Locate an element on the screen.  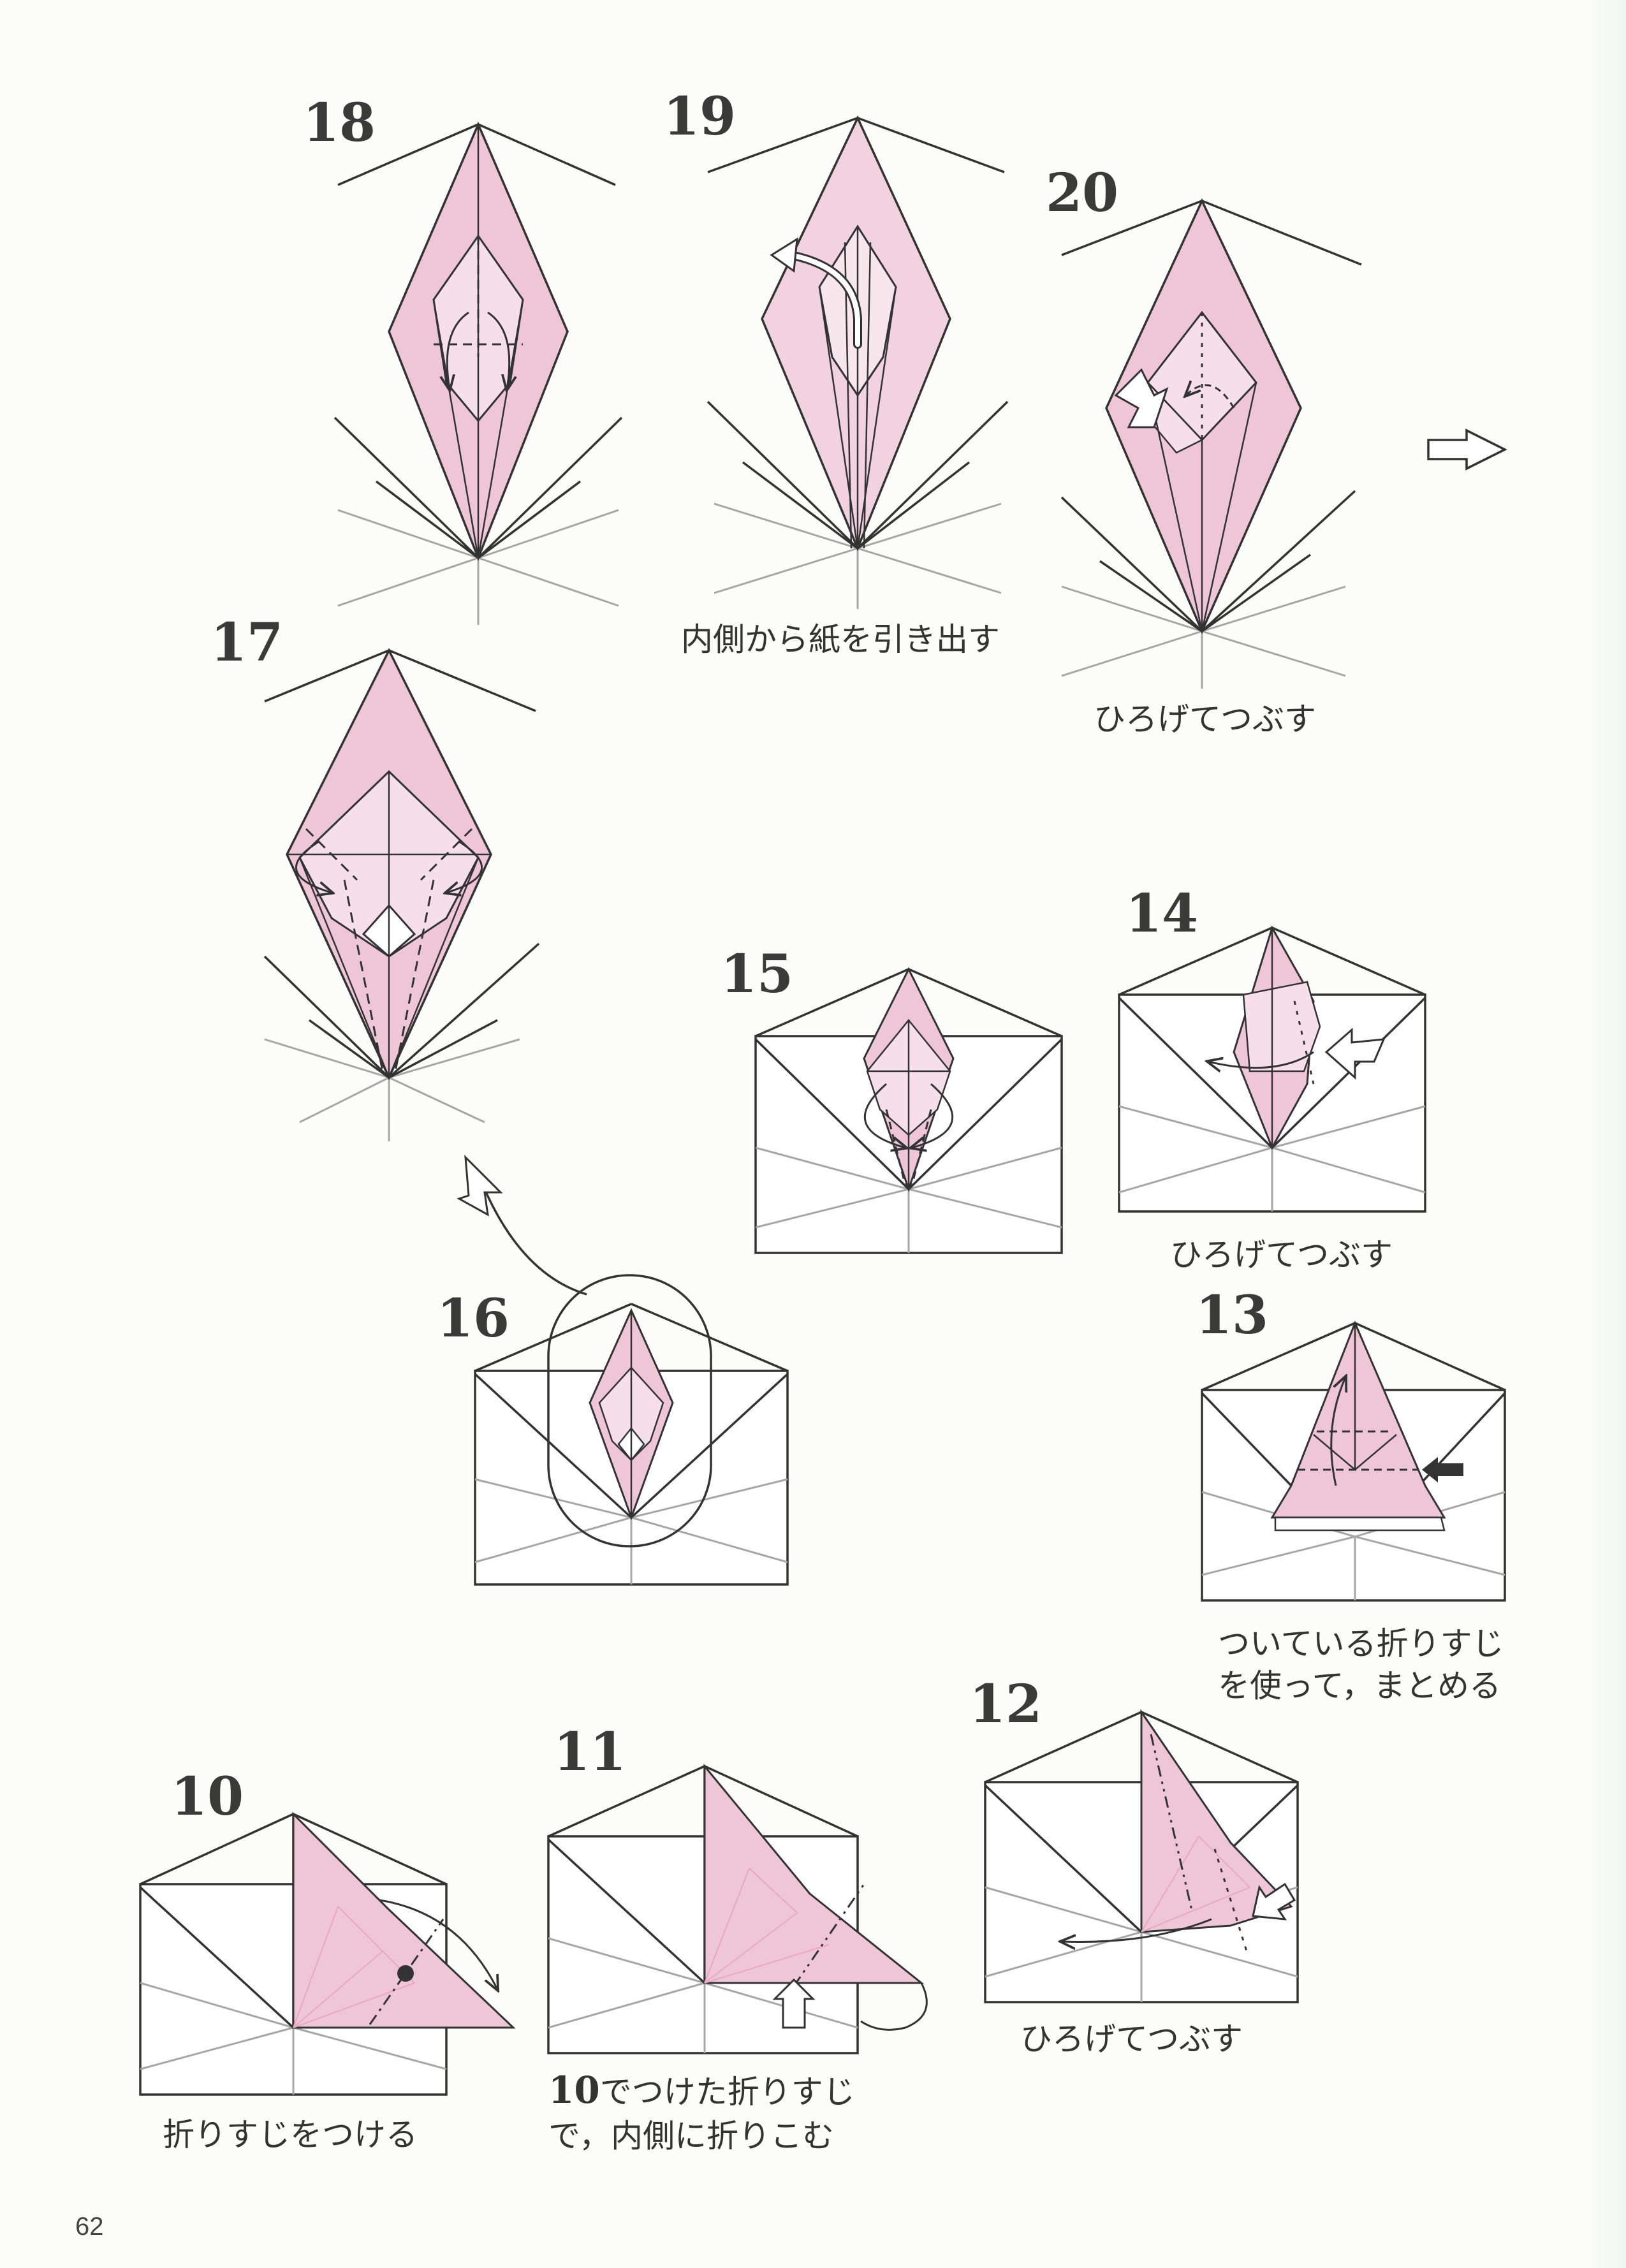
step-number-17: 17 is located at coordinates (247, 642).